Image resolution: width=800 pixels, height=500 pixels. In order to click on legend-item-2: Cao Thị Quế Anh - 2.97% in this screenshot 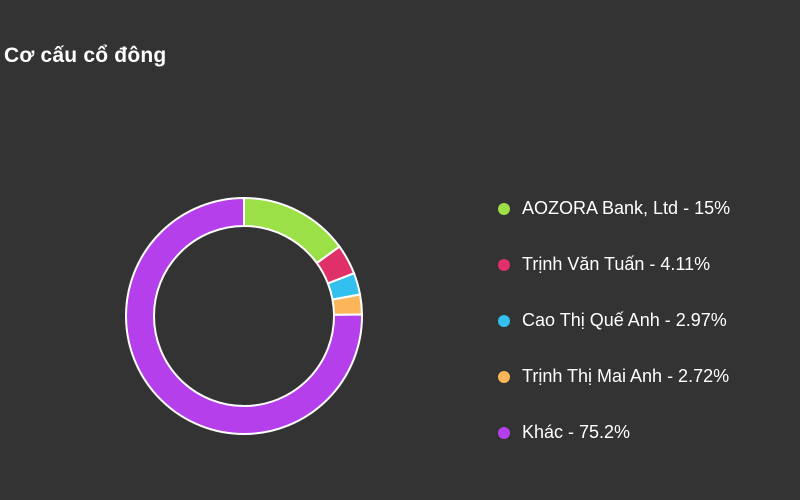, I will do `click(614, 320)`.